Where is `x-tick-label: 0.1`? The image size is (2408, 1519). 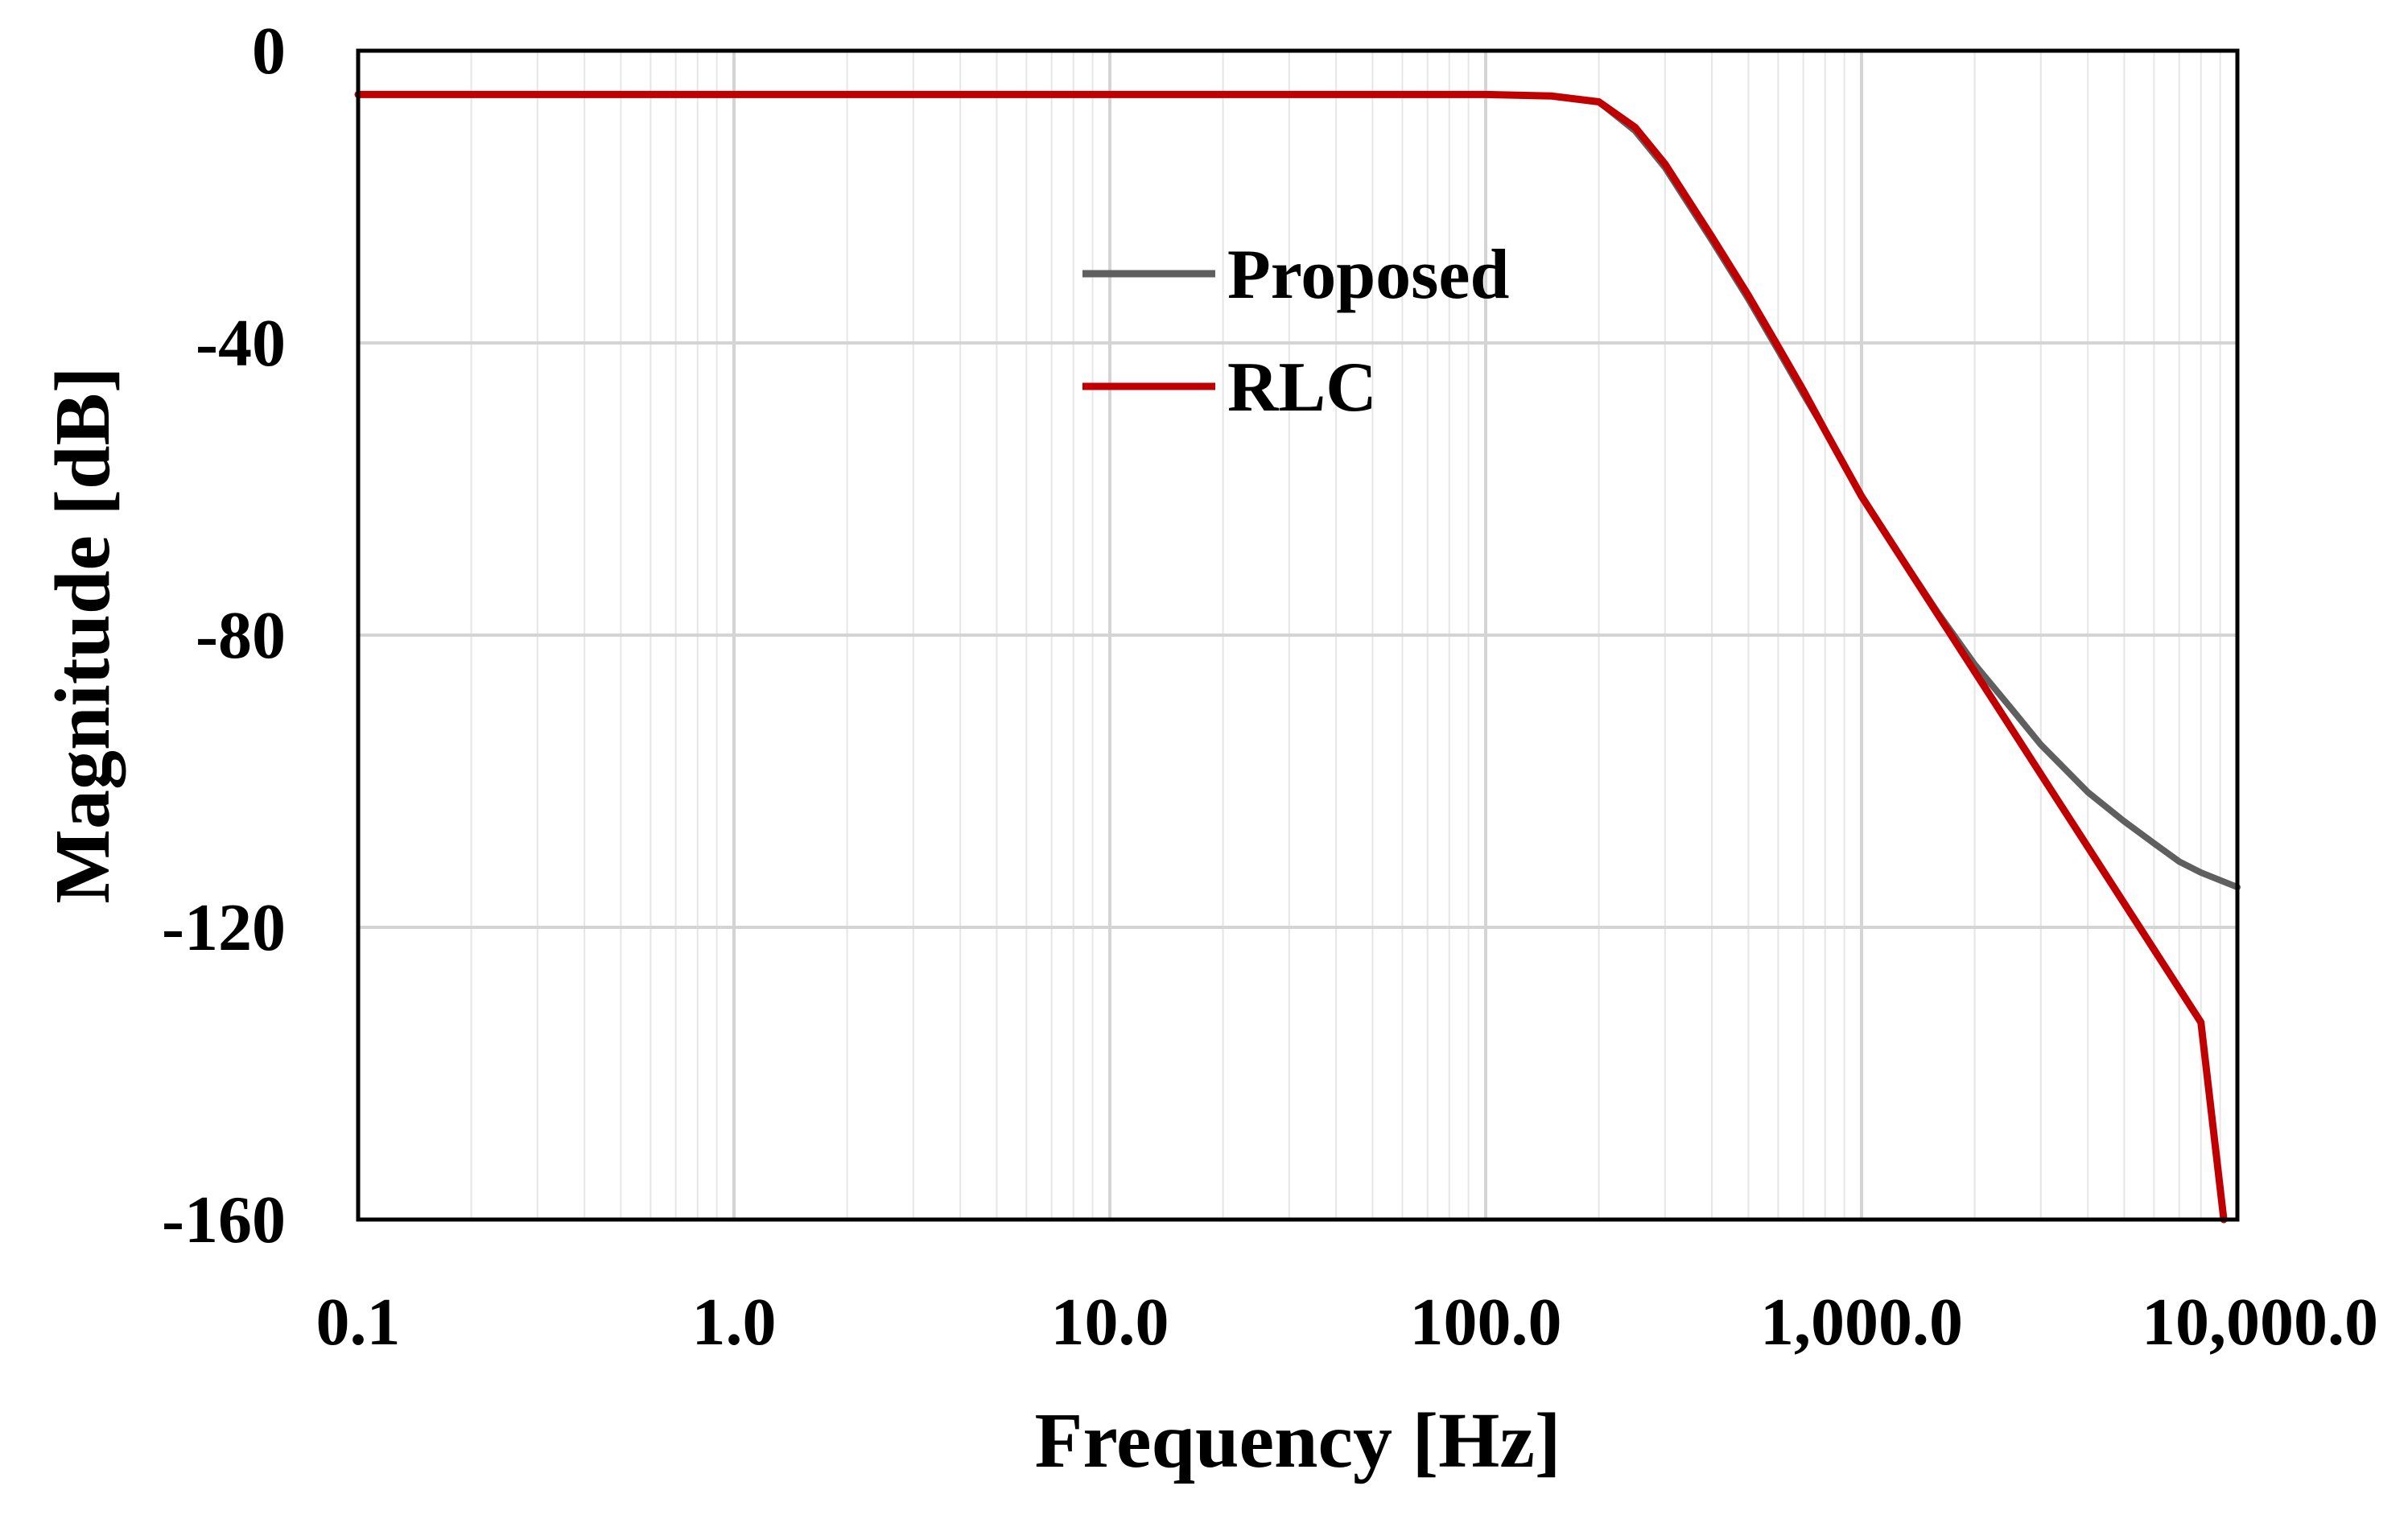 x-tick-label: 0.1 is located at coordinates (358, 1323).